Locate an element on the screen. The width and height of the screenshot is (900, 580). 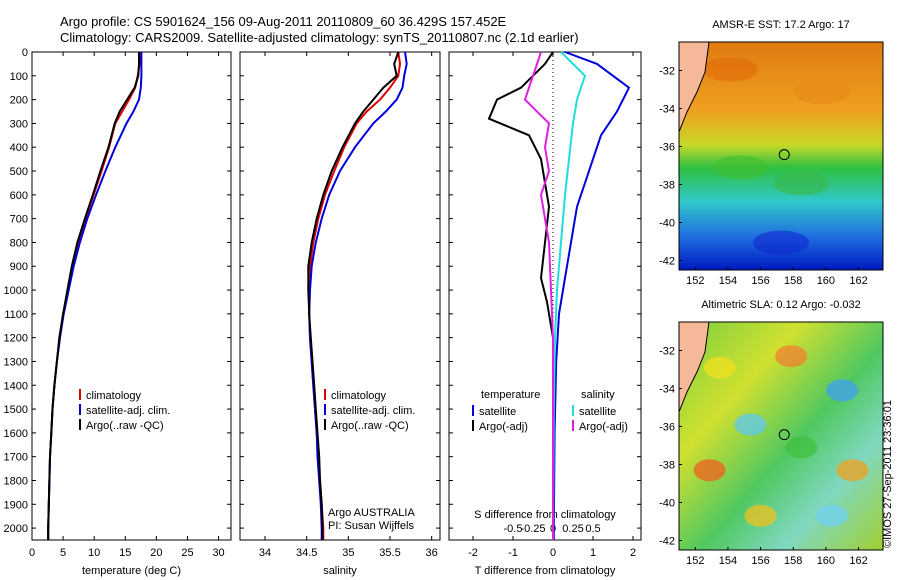
y-tick-label: 1100 is located at coordinates (16, 315).